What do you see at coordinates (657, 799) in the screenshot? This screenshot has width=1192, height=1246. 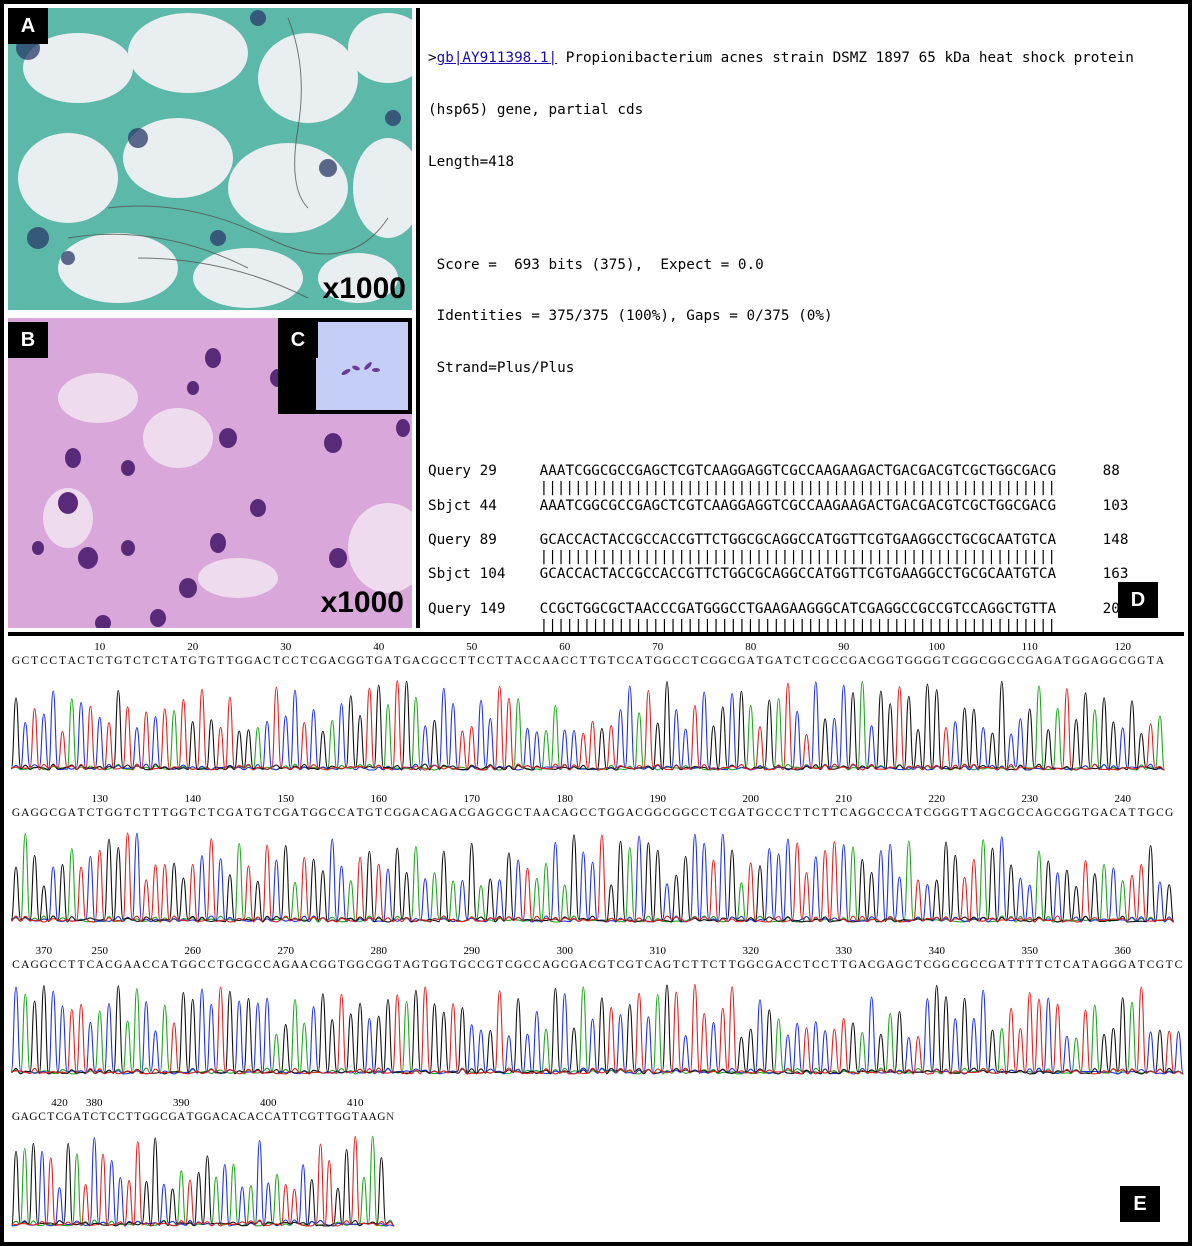 I see `position-tick: 190` at bounding box center [657, 799].